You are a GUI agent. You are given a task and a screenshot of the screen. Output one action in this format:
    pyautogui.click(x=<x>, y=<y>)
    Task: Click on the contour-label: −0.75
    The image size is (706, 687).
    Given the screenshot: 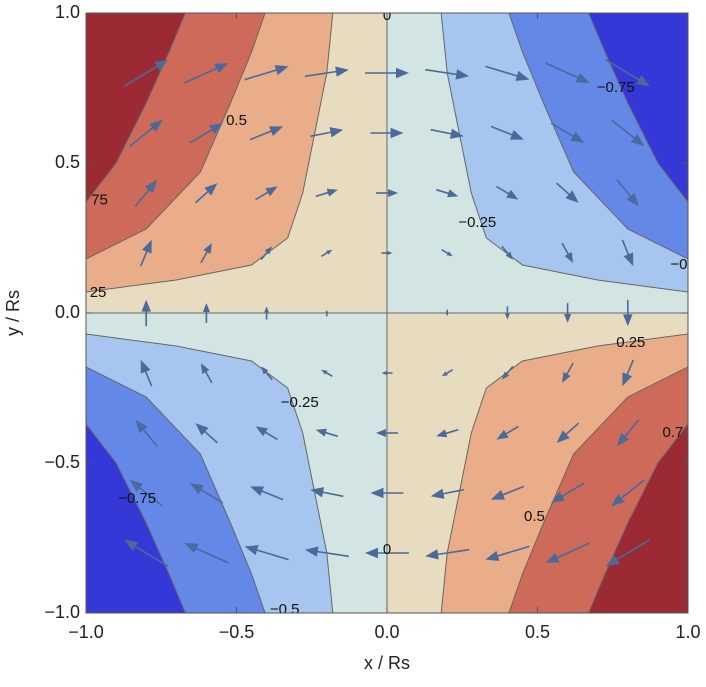 What is the action you would take?
    pyautogui.click(x=616, y=87)
    